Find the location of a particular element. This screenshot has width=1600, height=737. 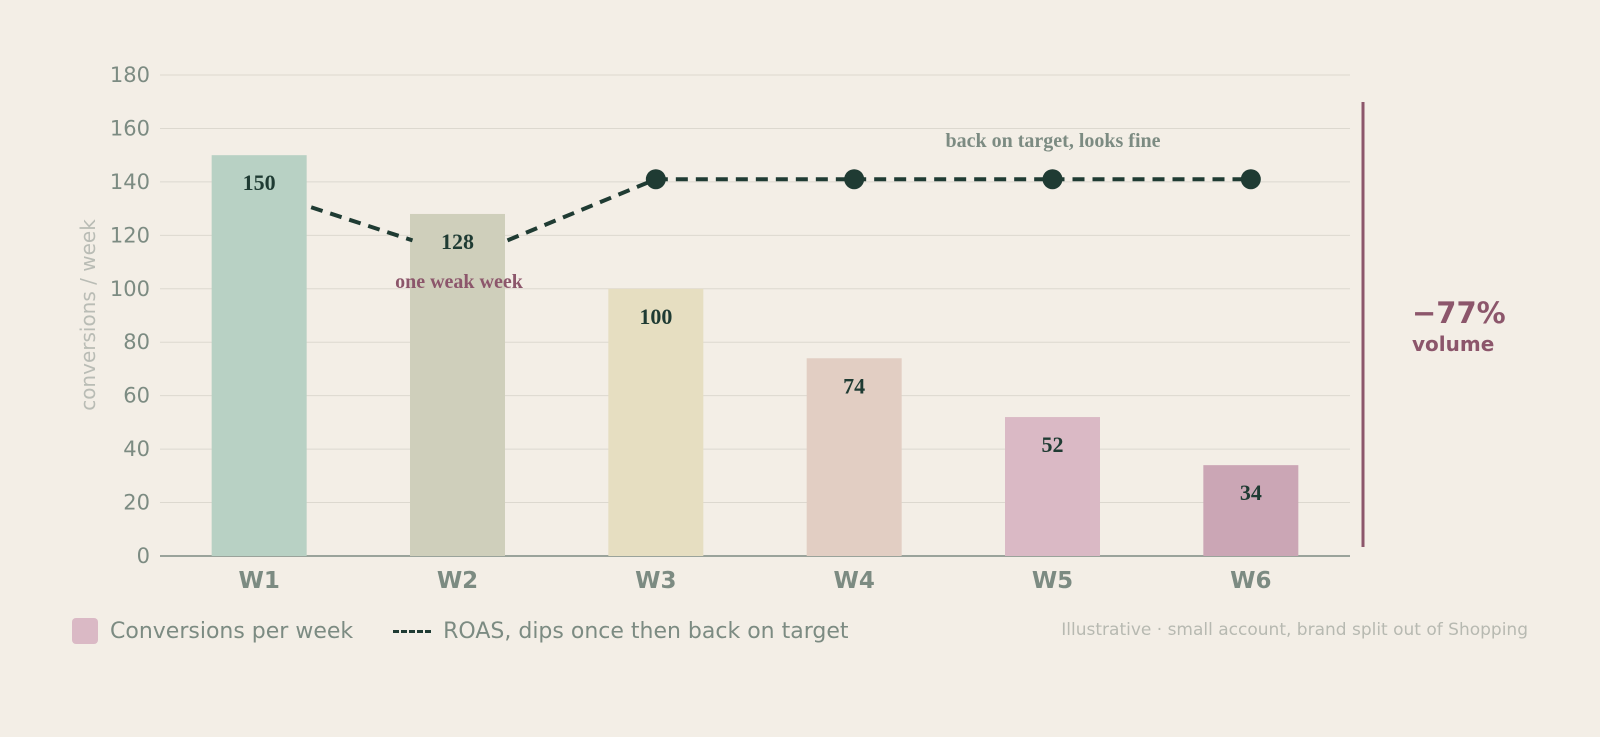

bar-value-label: 100 is located at coordinates (655, 316).